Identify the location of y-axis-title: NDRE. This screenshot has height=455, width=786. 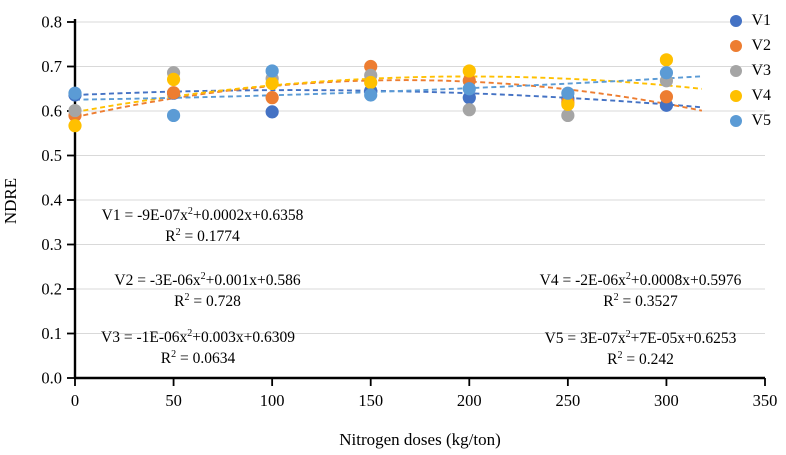
(10, 201).